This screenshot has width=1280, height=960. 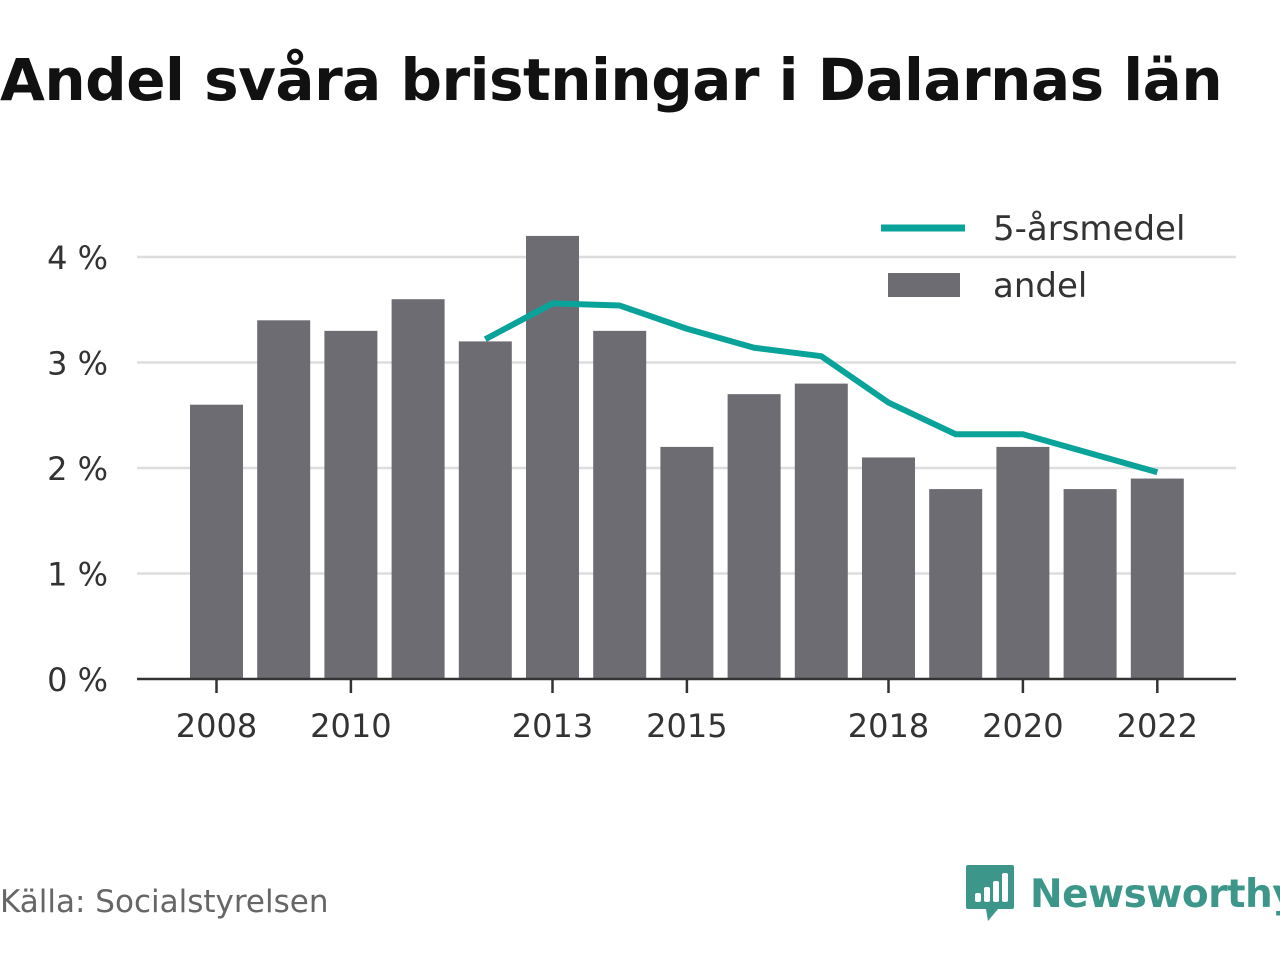 What do you see at coordinates (1033, 257) in the screenshot?
I see `legend: 5-årsmedel andel` at bounding box center [1033, 257].